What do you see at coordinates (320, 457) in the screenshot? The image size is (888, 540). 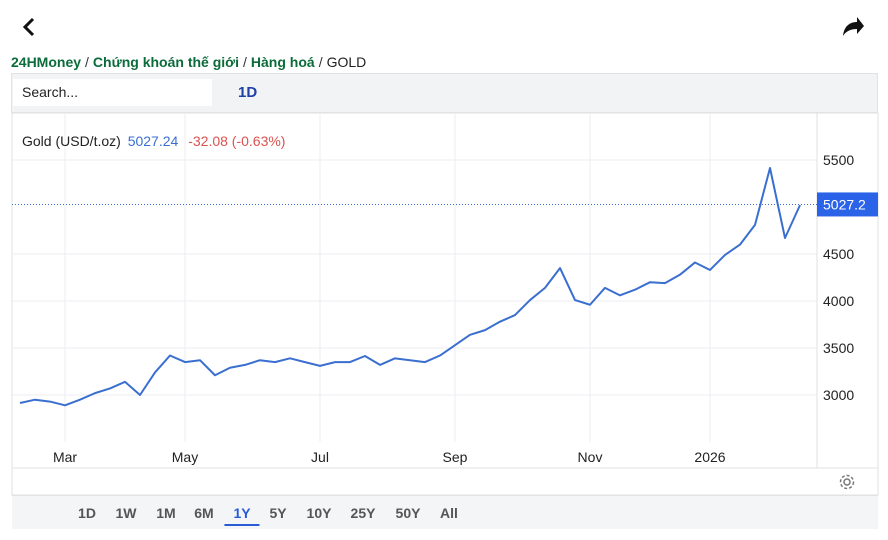 I see `x-tick-label: Jul` at bounding box center [320, 457].